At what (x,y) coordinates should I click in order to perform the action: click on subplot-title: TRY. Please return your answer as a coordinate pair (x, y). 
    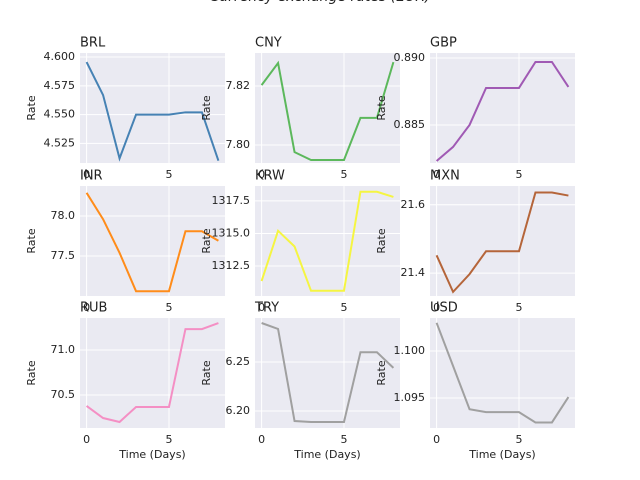
    Looking at the image, I should click on (266, 308).